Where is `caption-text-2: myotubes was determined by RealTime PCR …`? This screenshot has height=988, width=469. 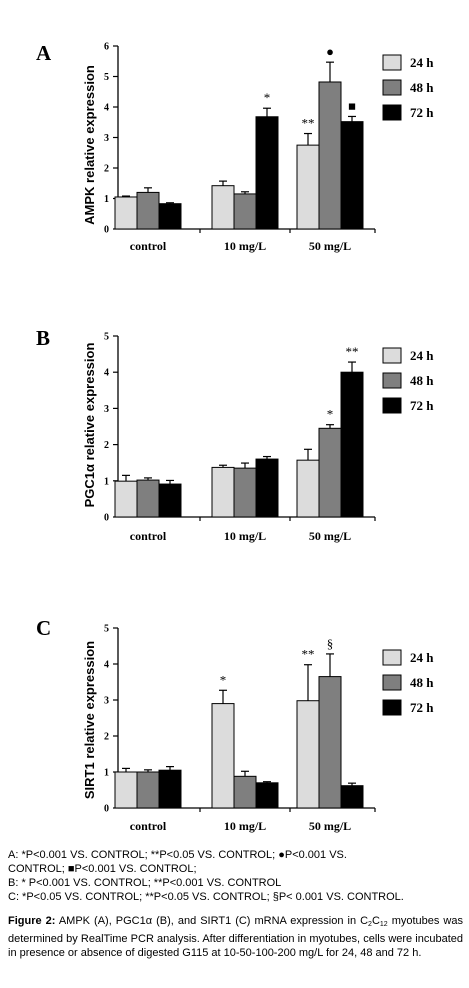 caption-text-2: myotubes was determined by RealTime PCR … is located at coordinates (235, 937).